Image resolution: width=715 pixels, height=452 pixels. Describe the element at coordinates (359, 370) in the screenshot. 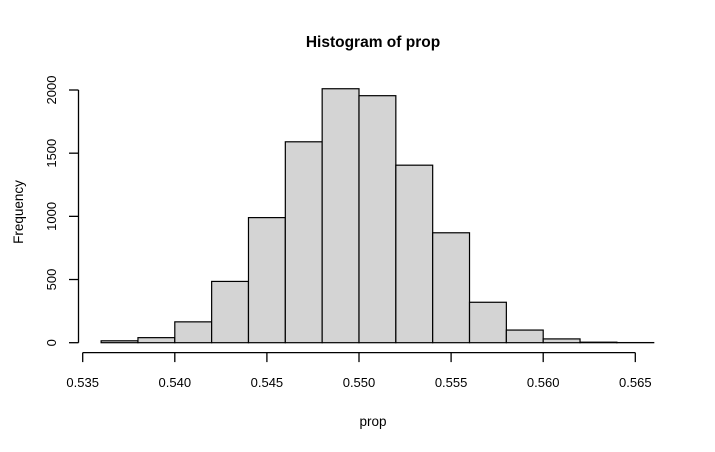

I see `x-axis: 0.535 0.540 0.545 0.550 0.555 0.560 0.565` at that location.